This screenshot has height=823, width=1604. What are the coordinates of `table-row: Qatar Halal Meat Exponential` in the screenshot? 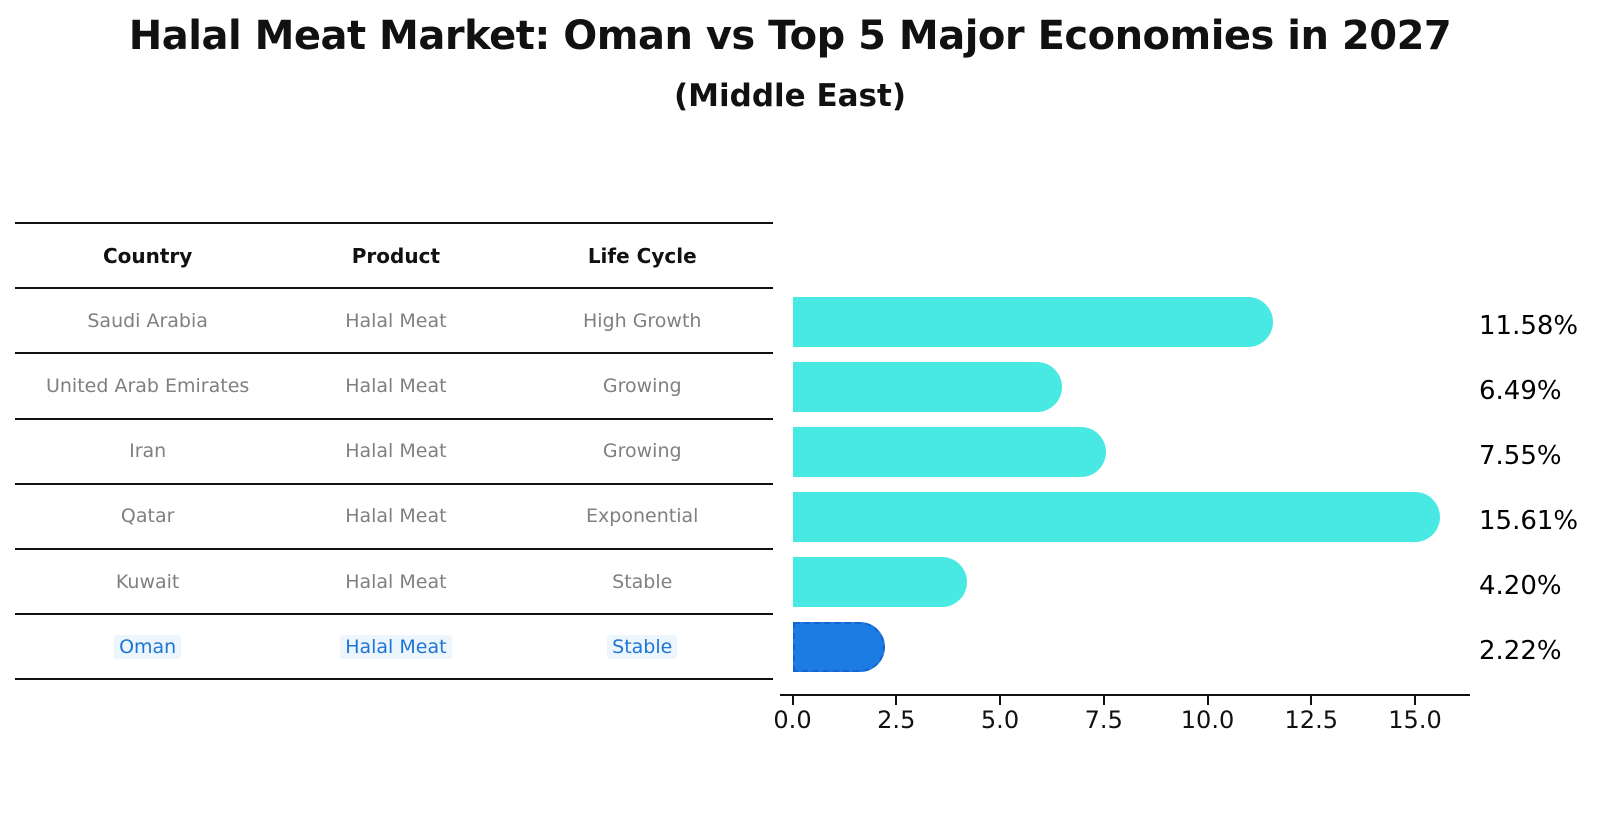 It's located at (394, 517).